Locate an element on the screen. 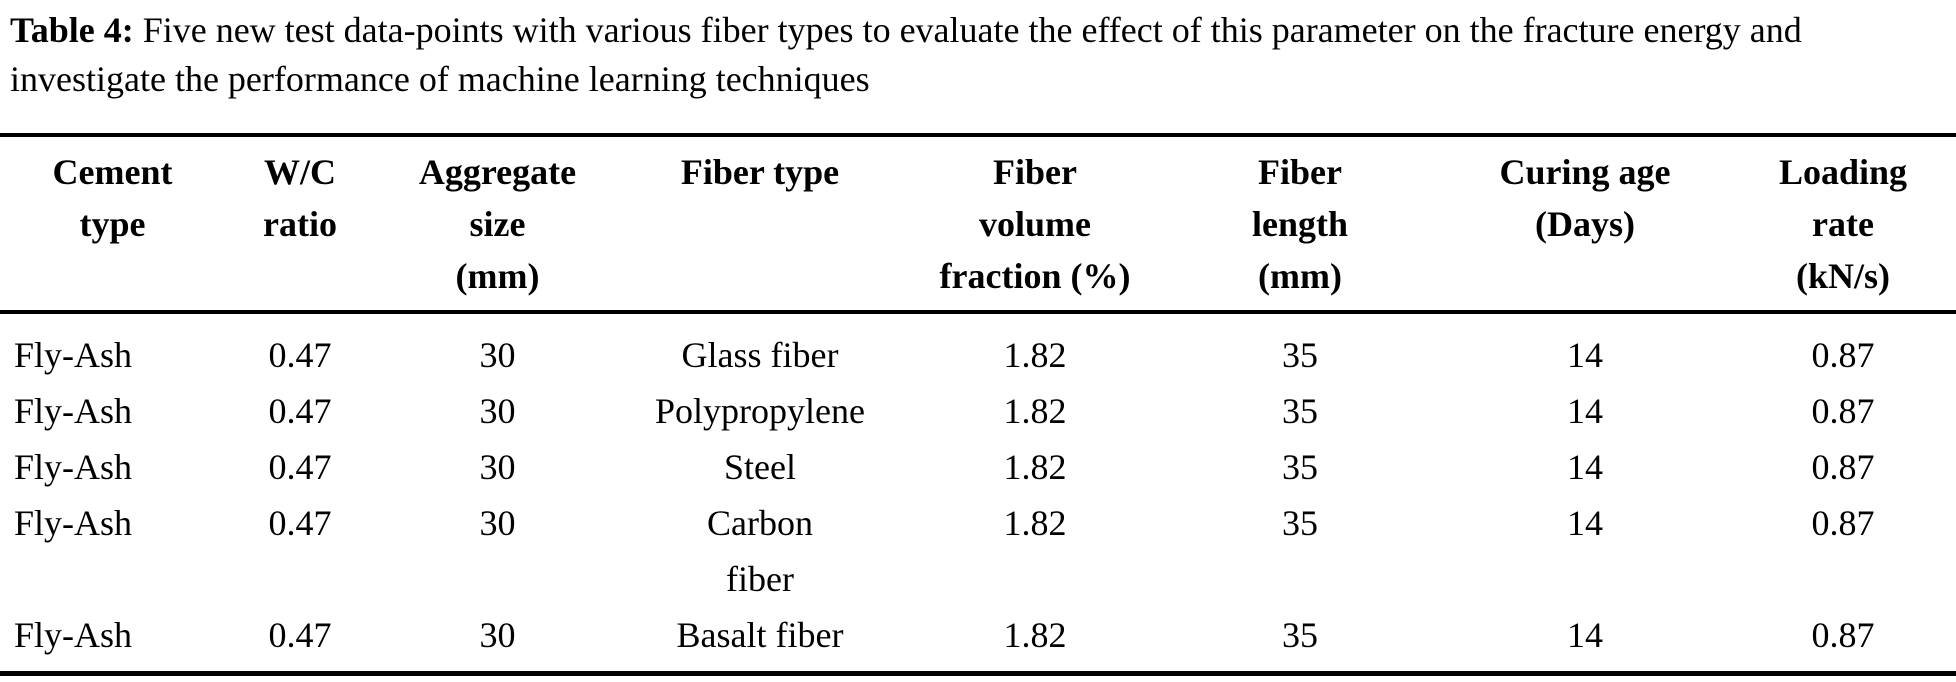 The width and height of the screenshot is (1956, 682). table-cell: Polypropylene is located at coordinates (760, 411).